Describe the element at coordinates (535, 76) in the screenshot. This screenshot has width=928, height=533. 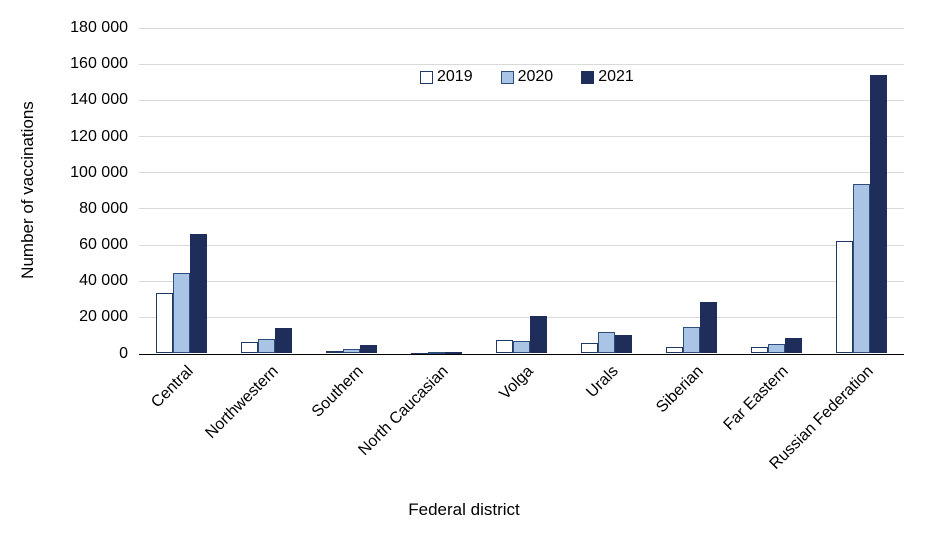
I see `legend-label-2020: 2020` at that location.